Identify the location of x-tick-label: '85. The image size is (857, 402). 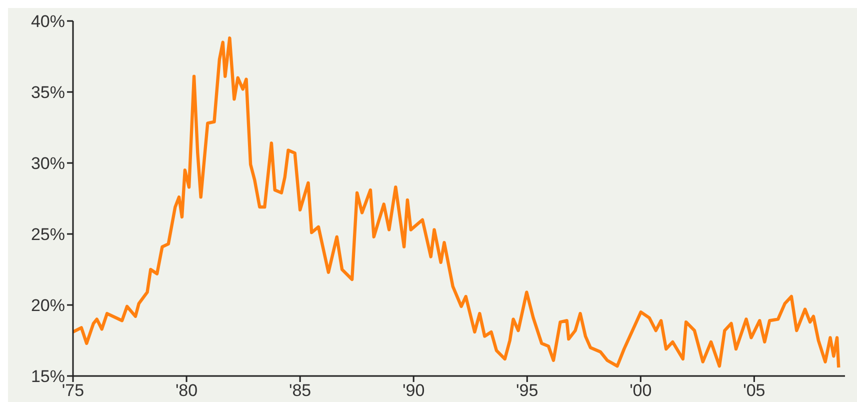
(300, 390).